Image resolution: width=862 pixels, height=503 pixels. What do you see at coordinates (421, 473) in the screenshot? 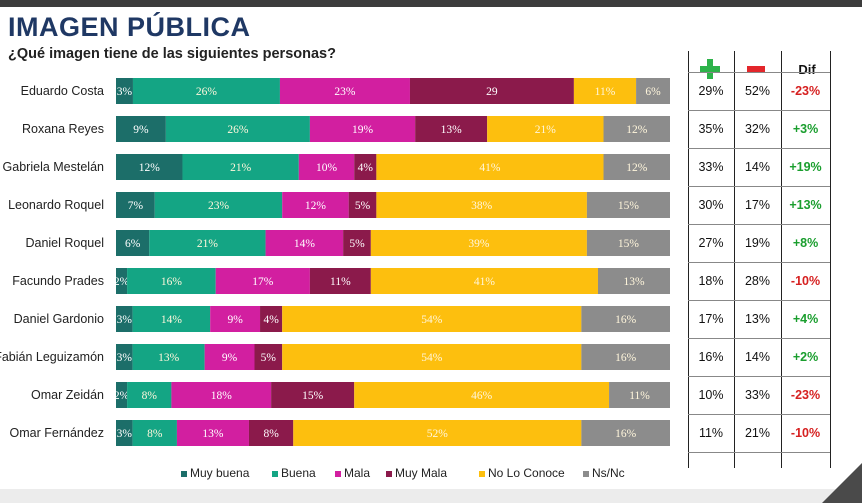
I see `legend-label: Muy Mala` at bounding box center [421, 473].